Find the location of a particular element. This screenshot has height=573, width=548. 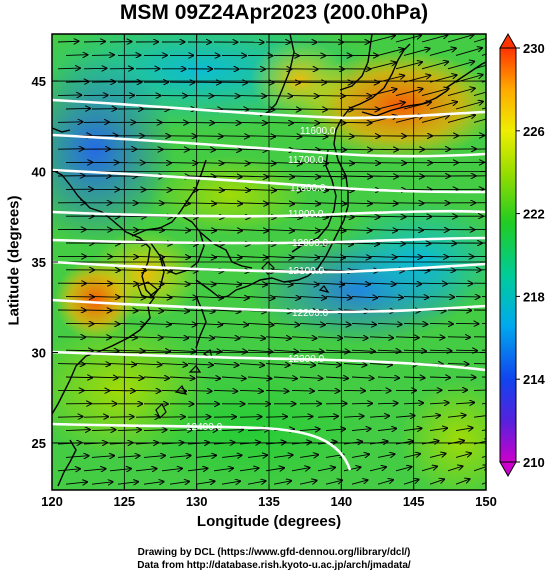

contour-label: 11700.0 is located at coordinates (306, 160).